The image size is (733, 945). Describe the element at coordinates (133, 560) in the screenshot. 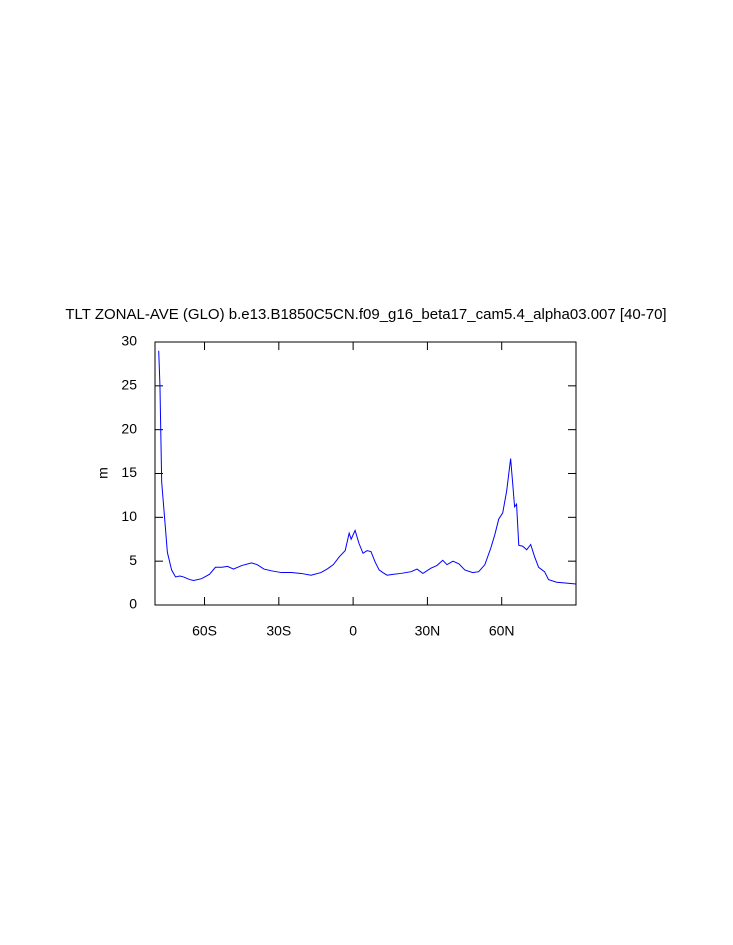

I see `y-tick-label: 5` at that location.